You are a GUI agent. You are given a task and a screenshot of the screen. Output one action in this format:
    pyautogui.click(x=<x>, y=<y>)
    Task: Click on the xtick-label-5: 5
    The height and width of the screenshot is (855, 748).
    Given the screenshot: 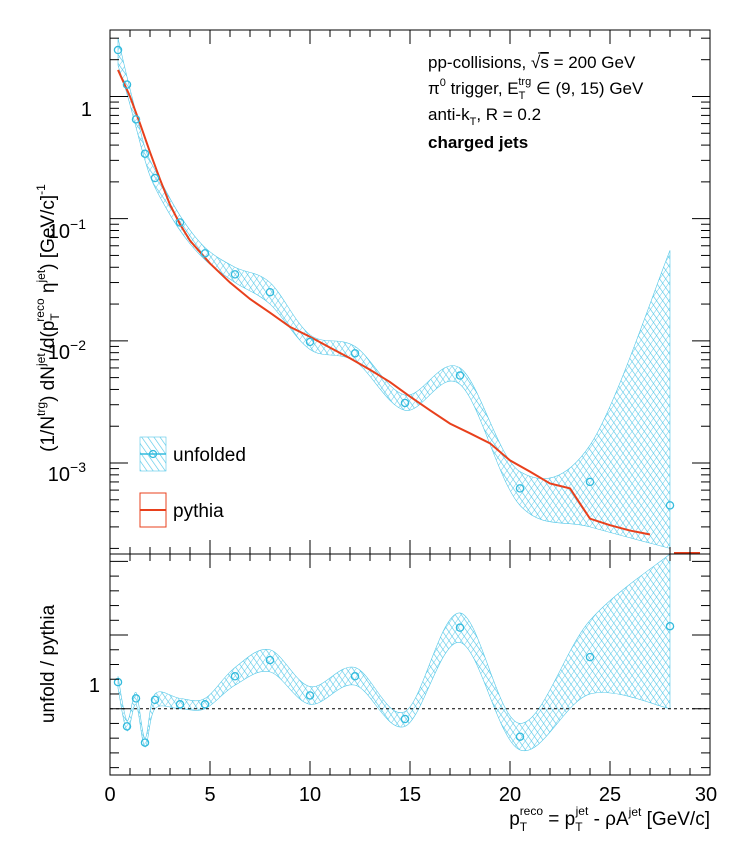 What is the action you would take?
    pyautogui.click(x=209, y=795)
    